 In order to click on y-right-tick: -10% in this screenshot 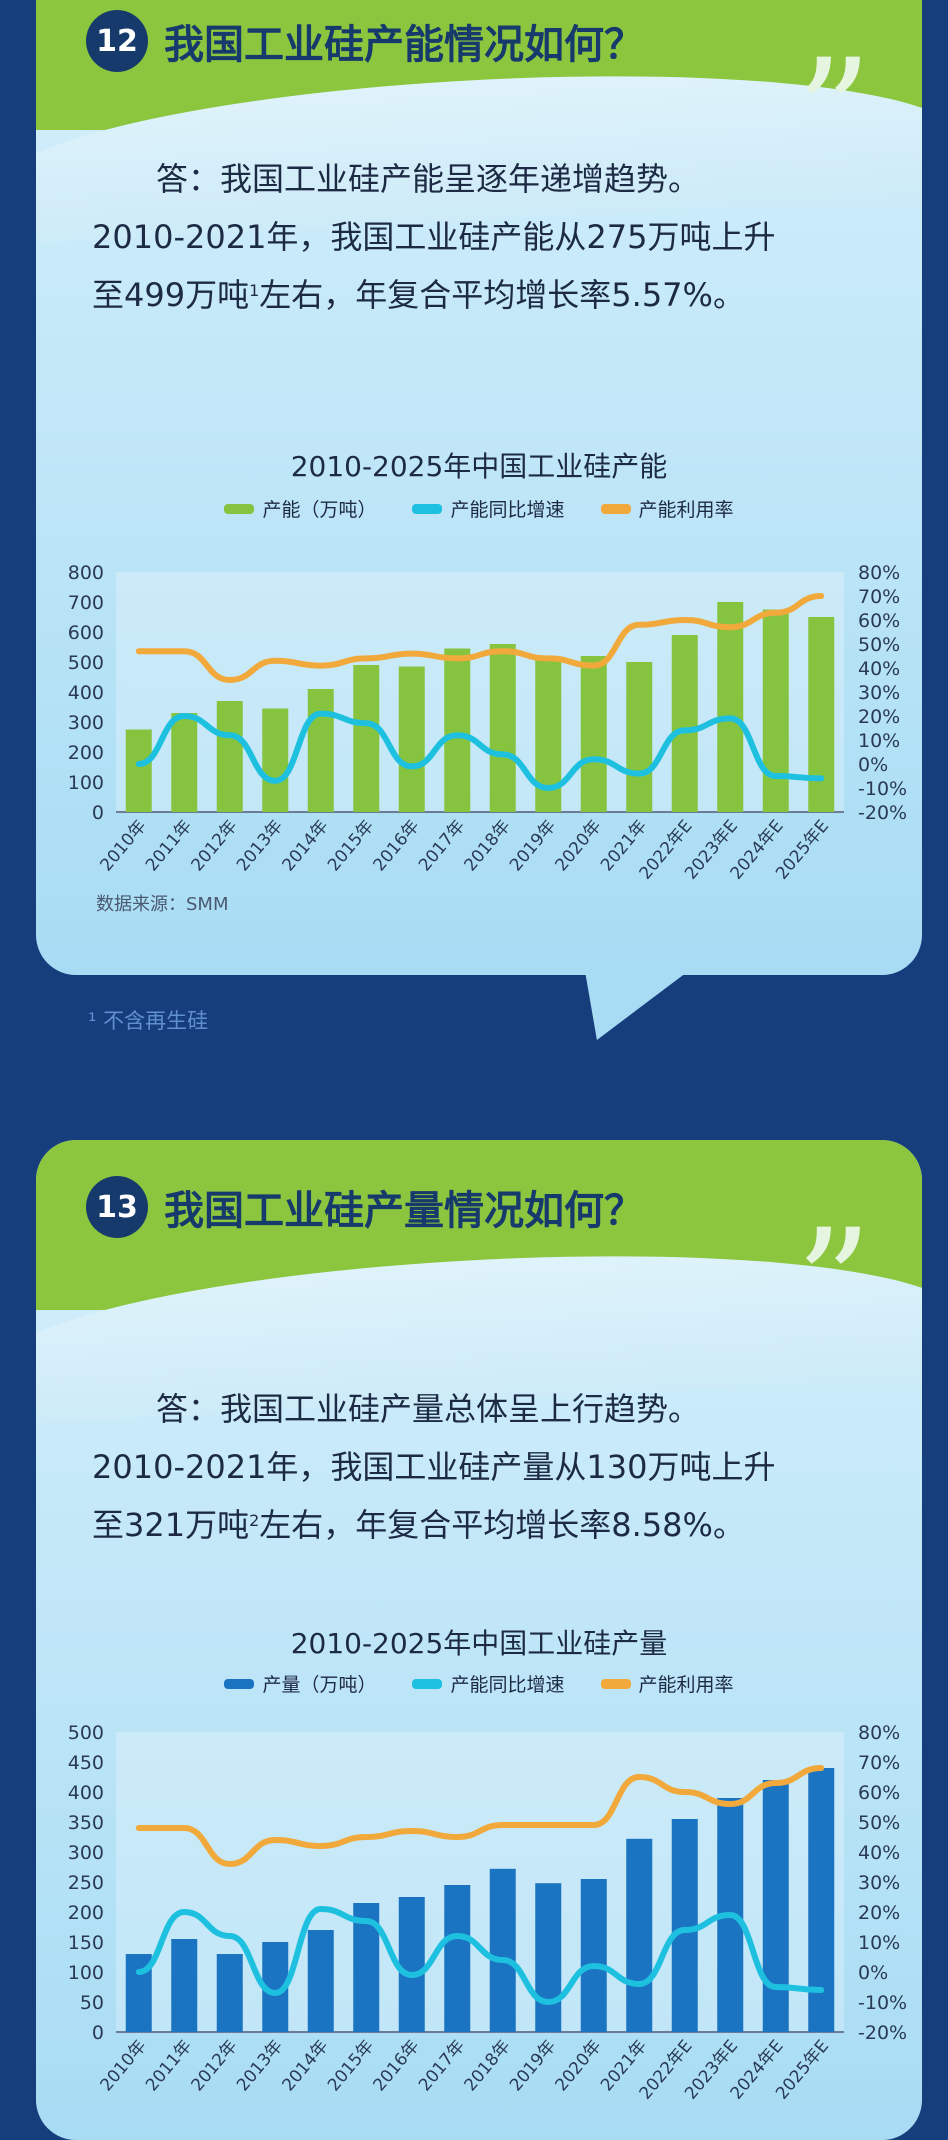, I will do `click(882, 789)`.